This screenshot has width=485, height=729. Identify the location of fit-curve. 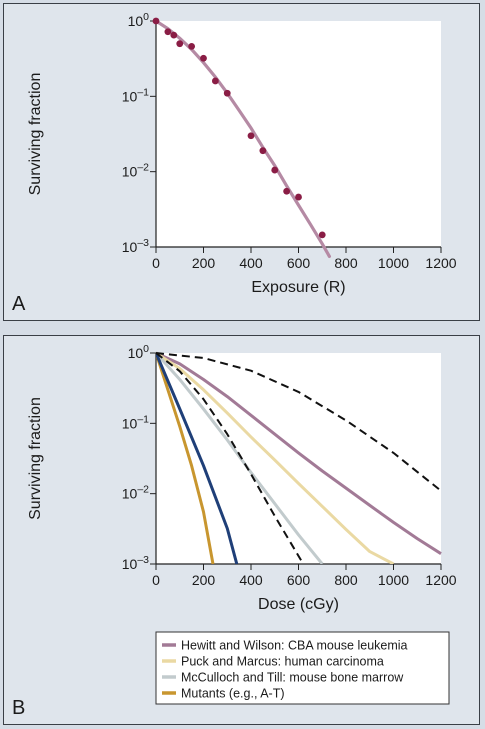
(242, 138).